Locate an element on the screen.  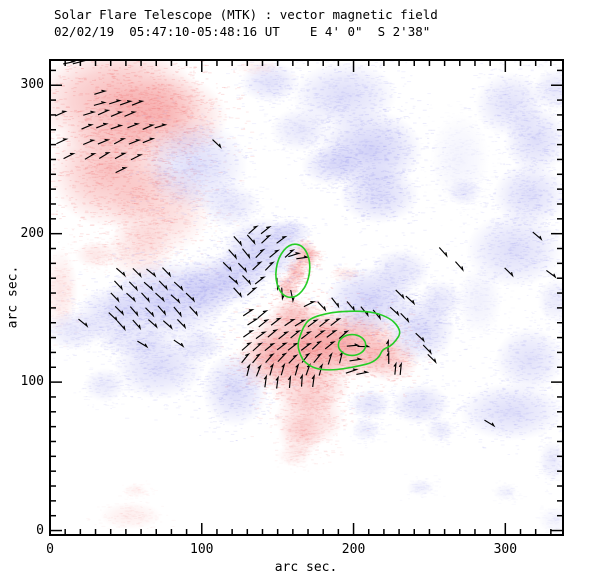
x-tick-label: 200 is located at coordinates (353, 549).